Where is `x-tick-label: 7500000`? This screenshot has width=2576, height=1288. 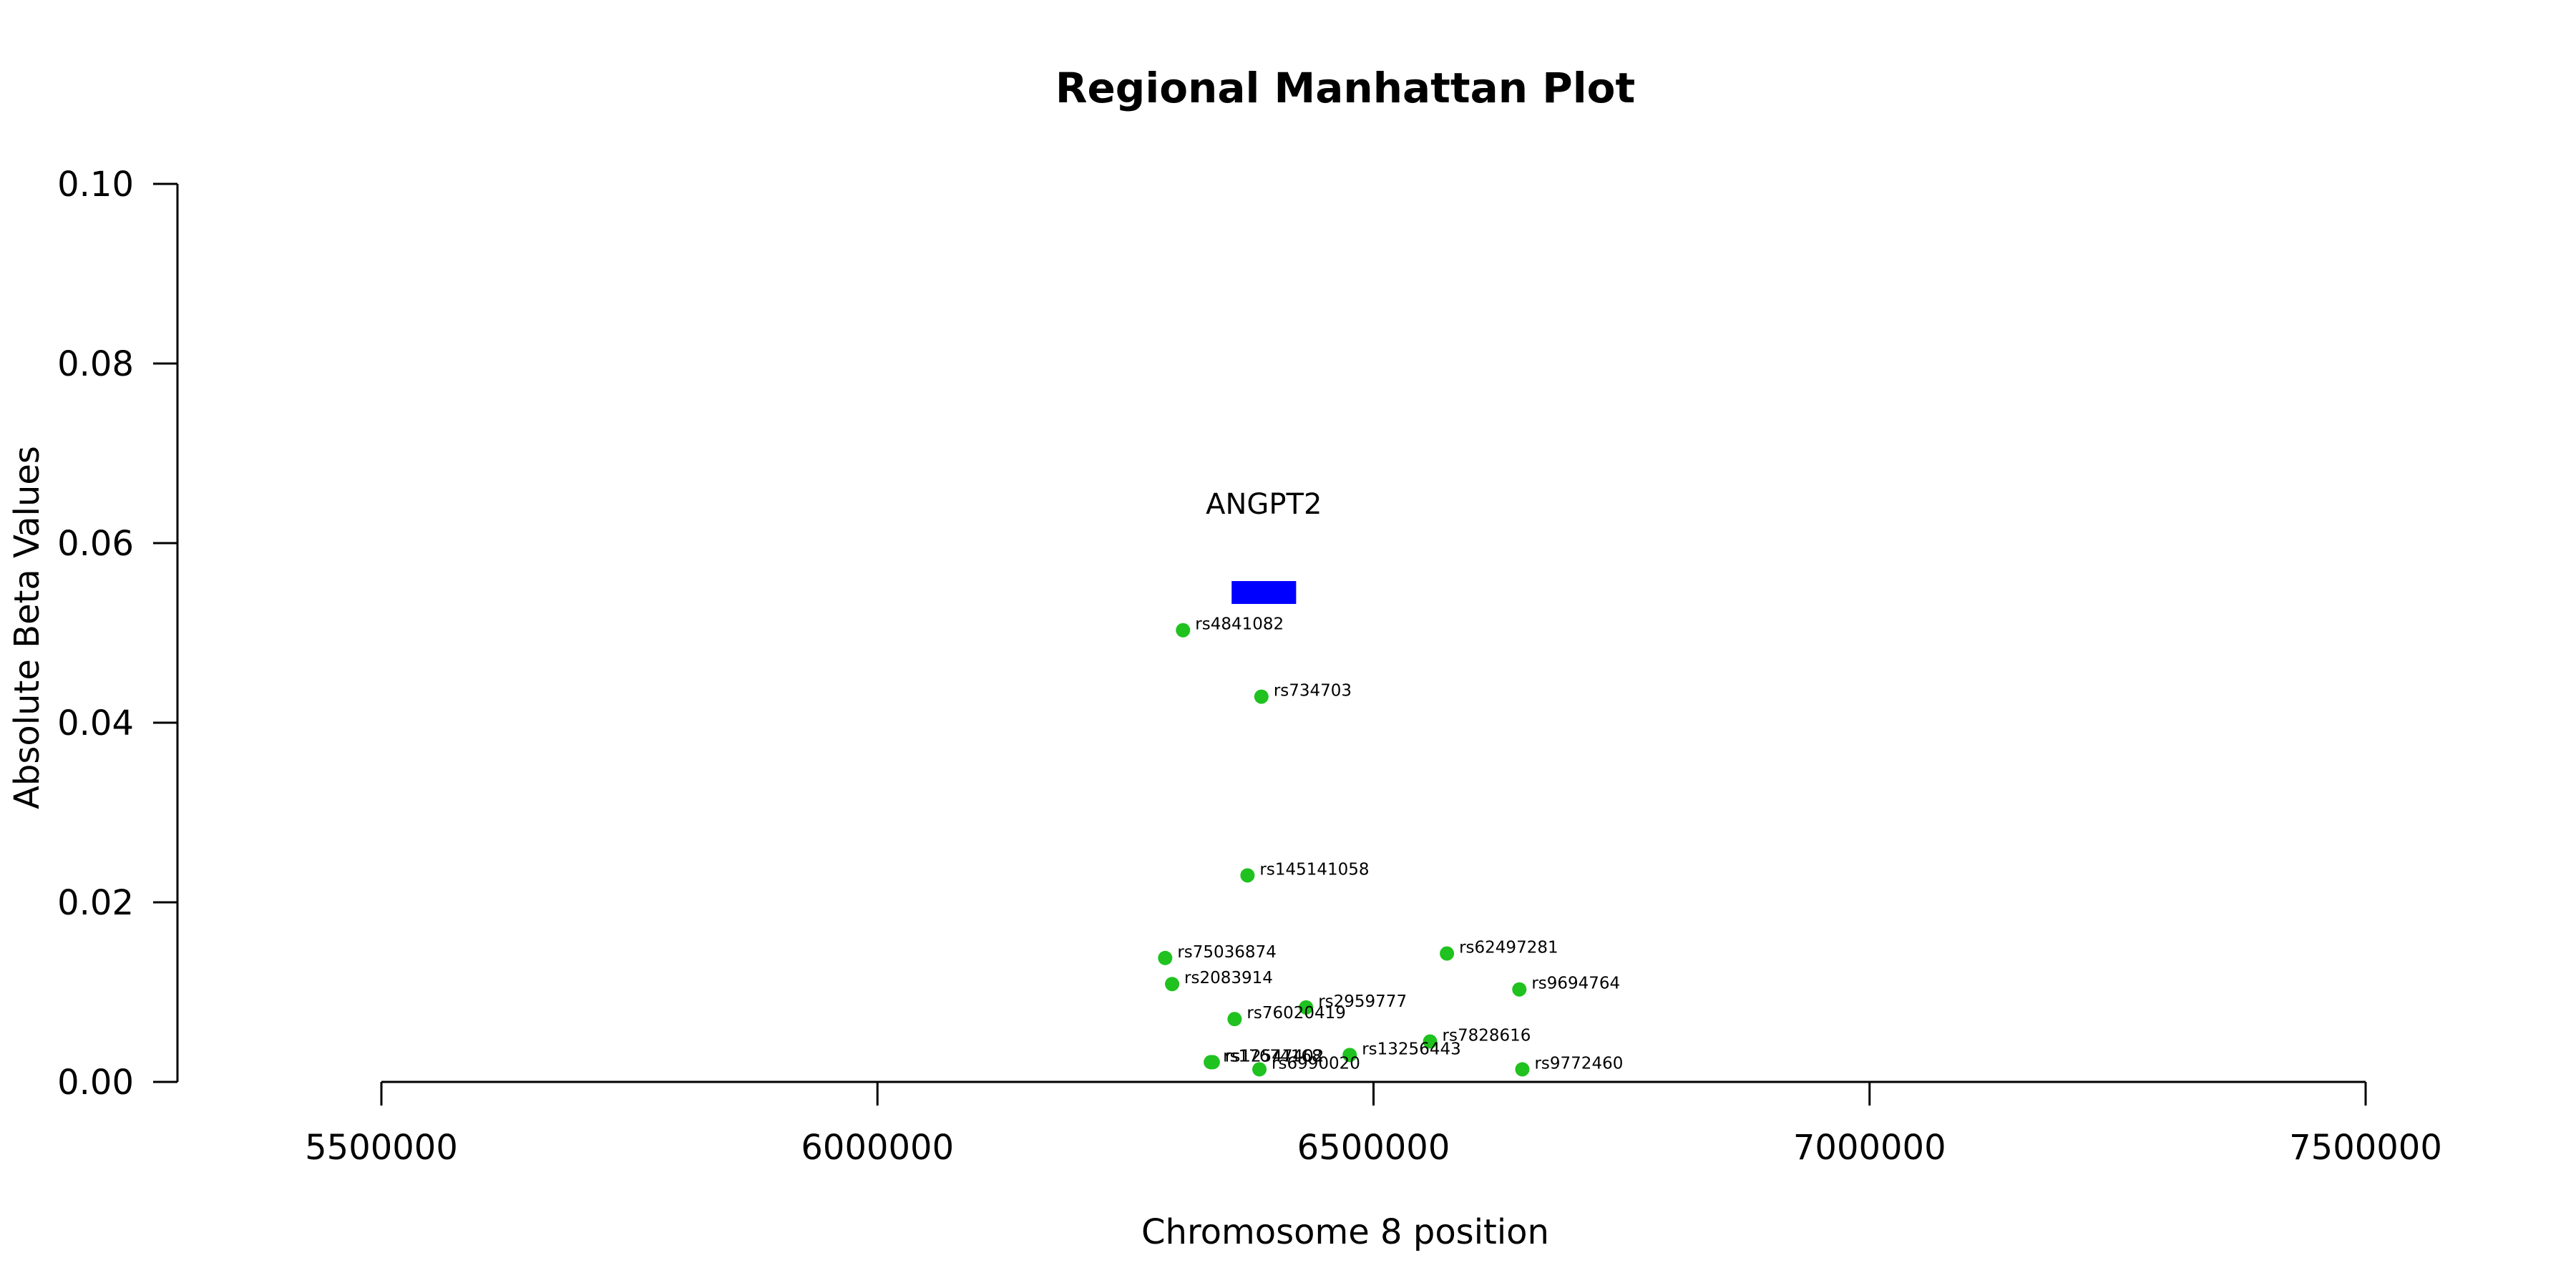
x-tick-label: 7500000 is located at coordinates (2365, 1148).